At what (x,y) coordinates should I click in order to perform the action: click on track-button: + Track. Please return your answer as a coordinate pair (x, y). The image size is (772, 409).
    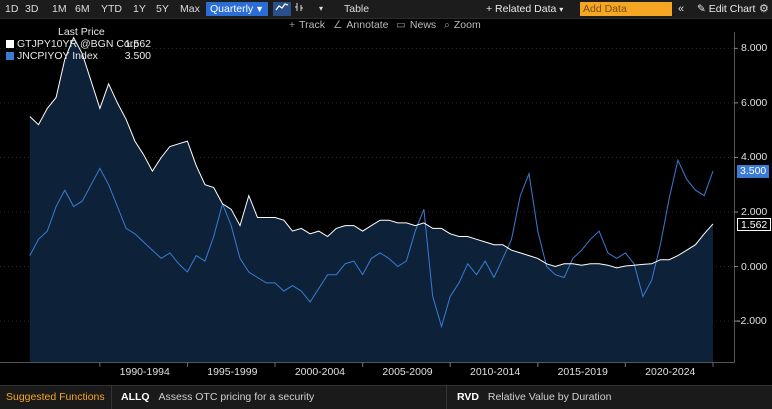
    Looking at the image, I should click on (307, 25).